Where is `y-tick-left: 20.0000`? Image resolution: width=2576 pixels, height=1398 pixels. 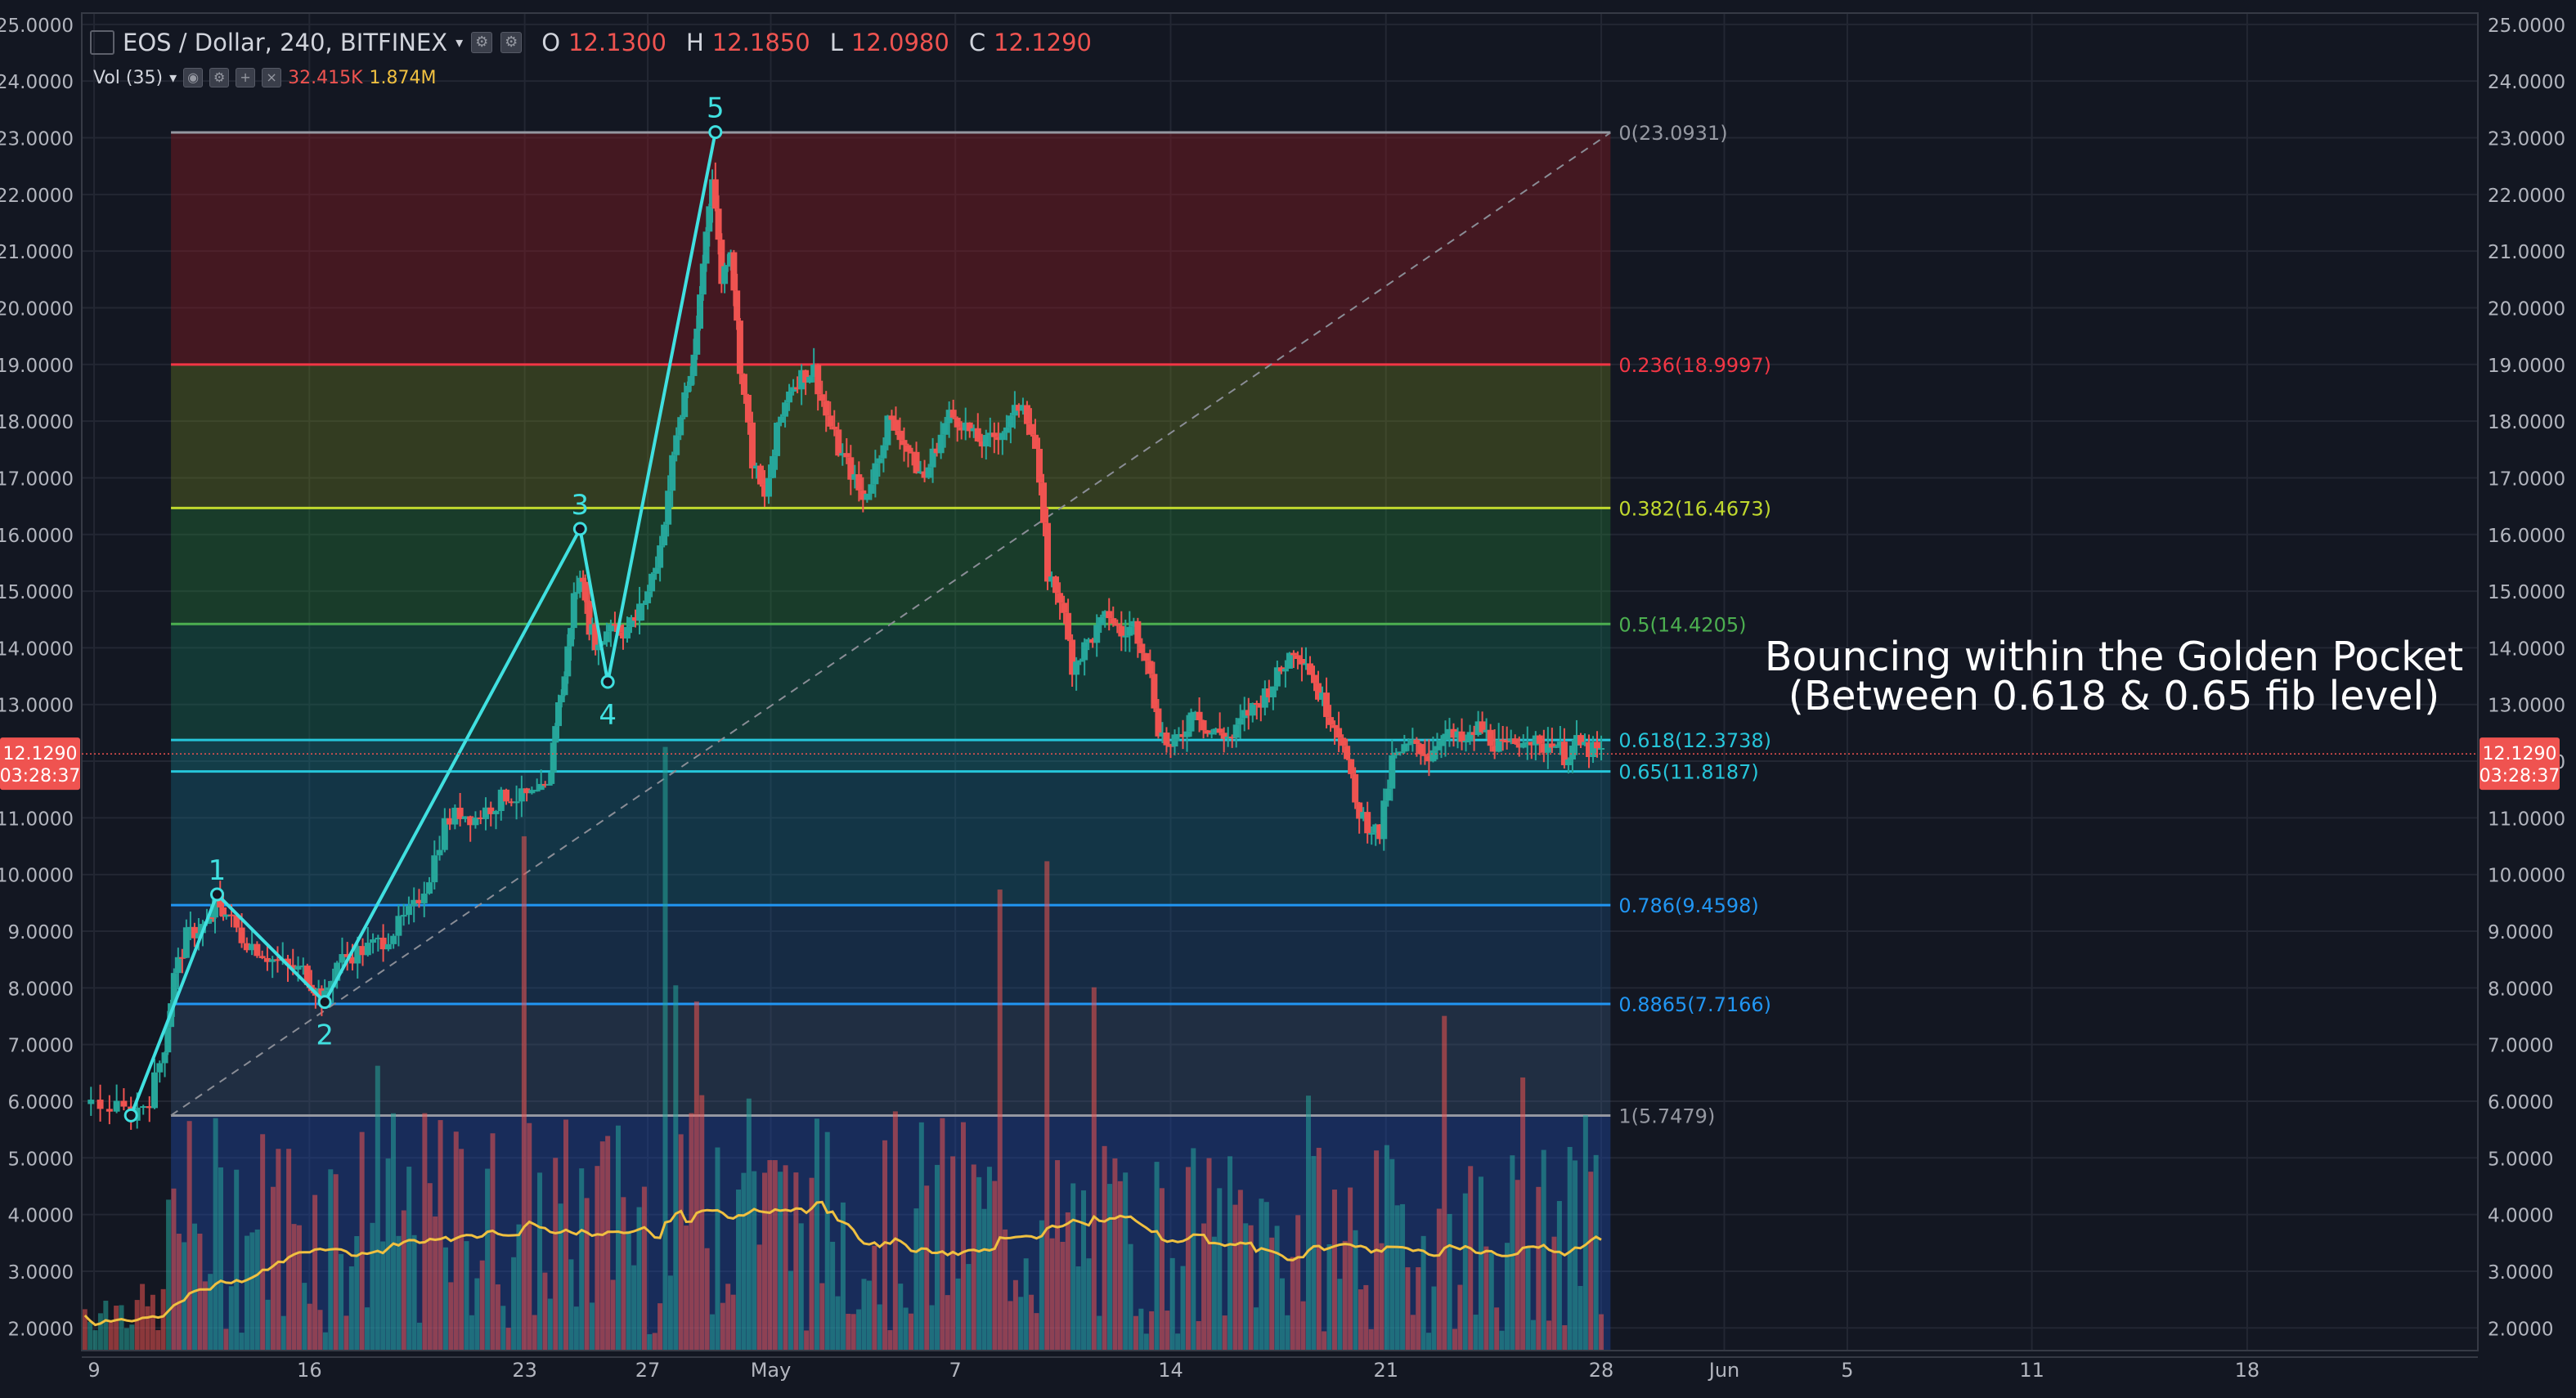 y-tick-left: 20.0000 is located at coordinates (37, 309).